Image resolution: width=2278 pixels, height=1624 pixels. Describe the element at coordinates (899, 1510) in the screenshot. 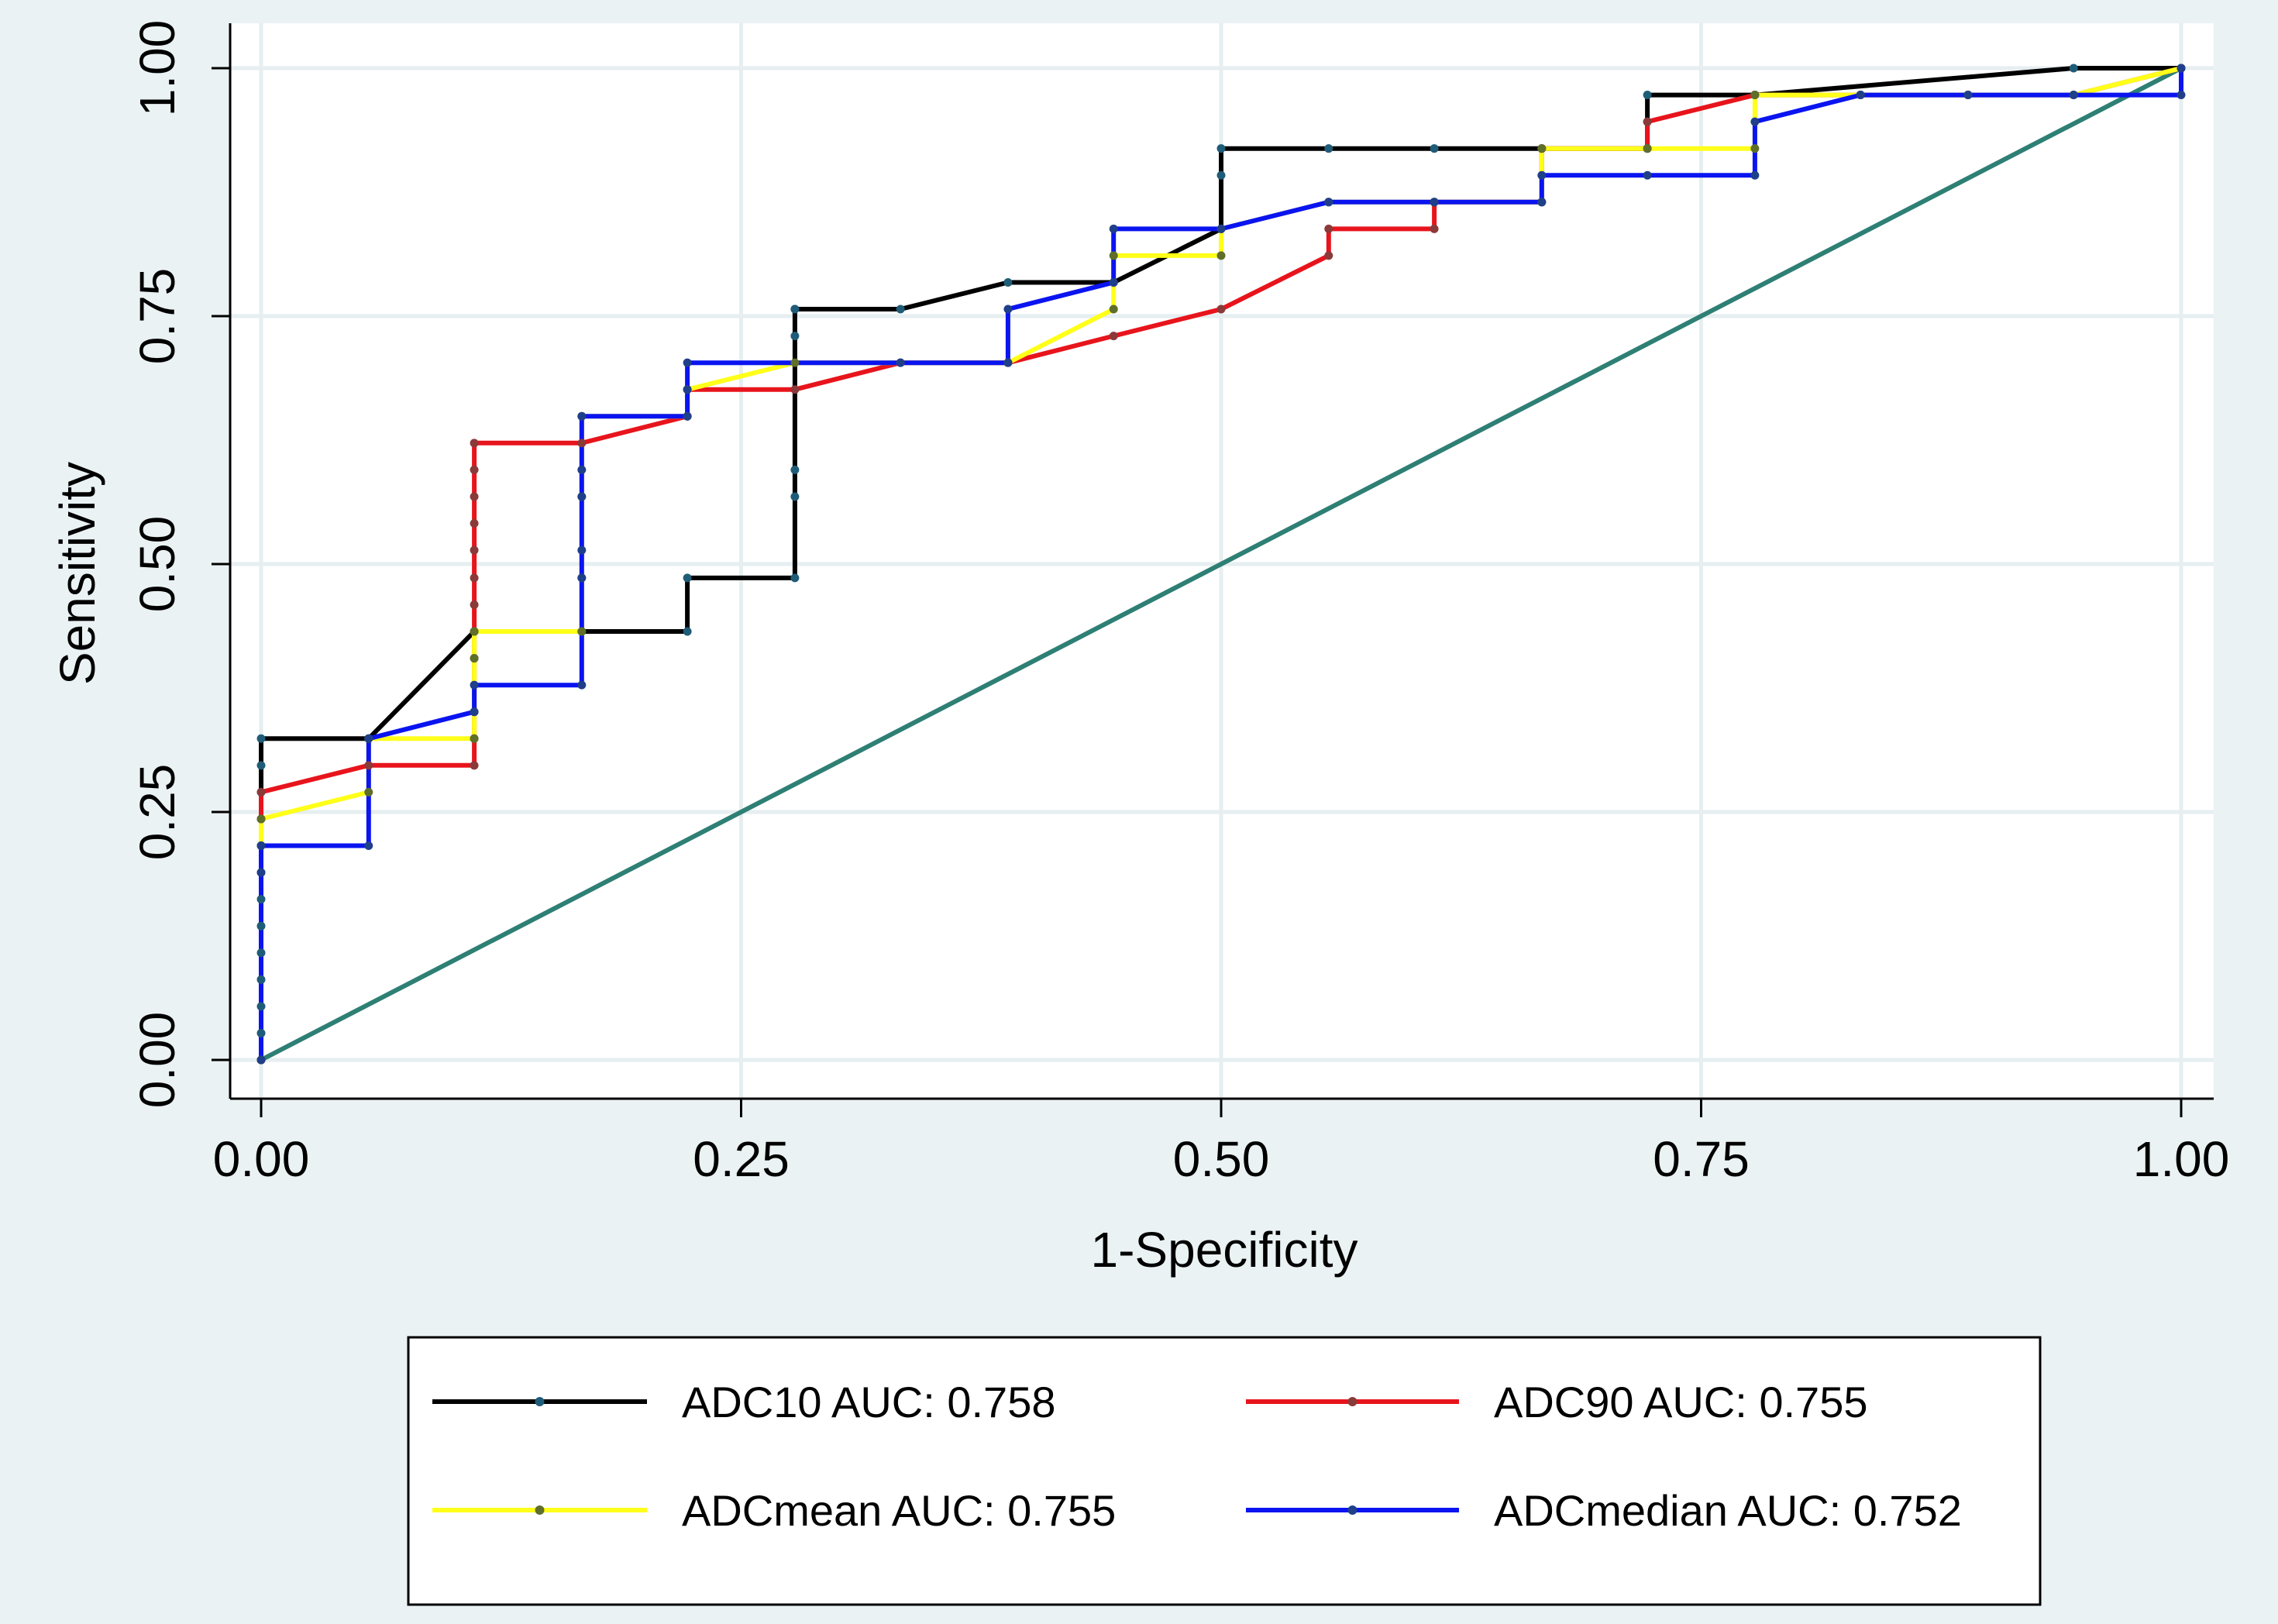

I see `legend-label-3: ADCmean AUC: 0.755` at that location.